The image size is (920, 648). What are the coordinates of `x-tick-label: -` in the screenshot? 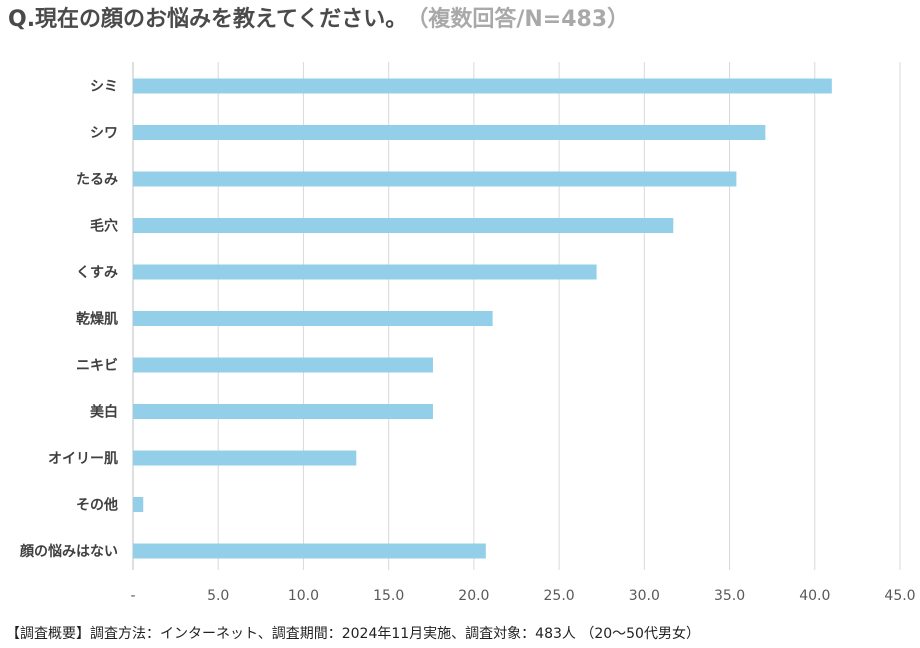 It's located at (132, 596).